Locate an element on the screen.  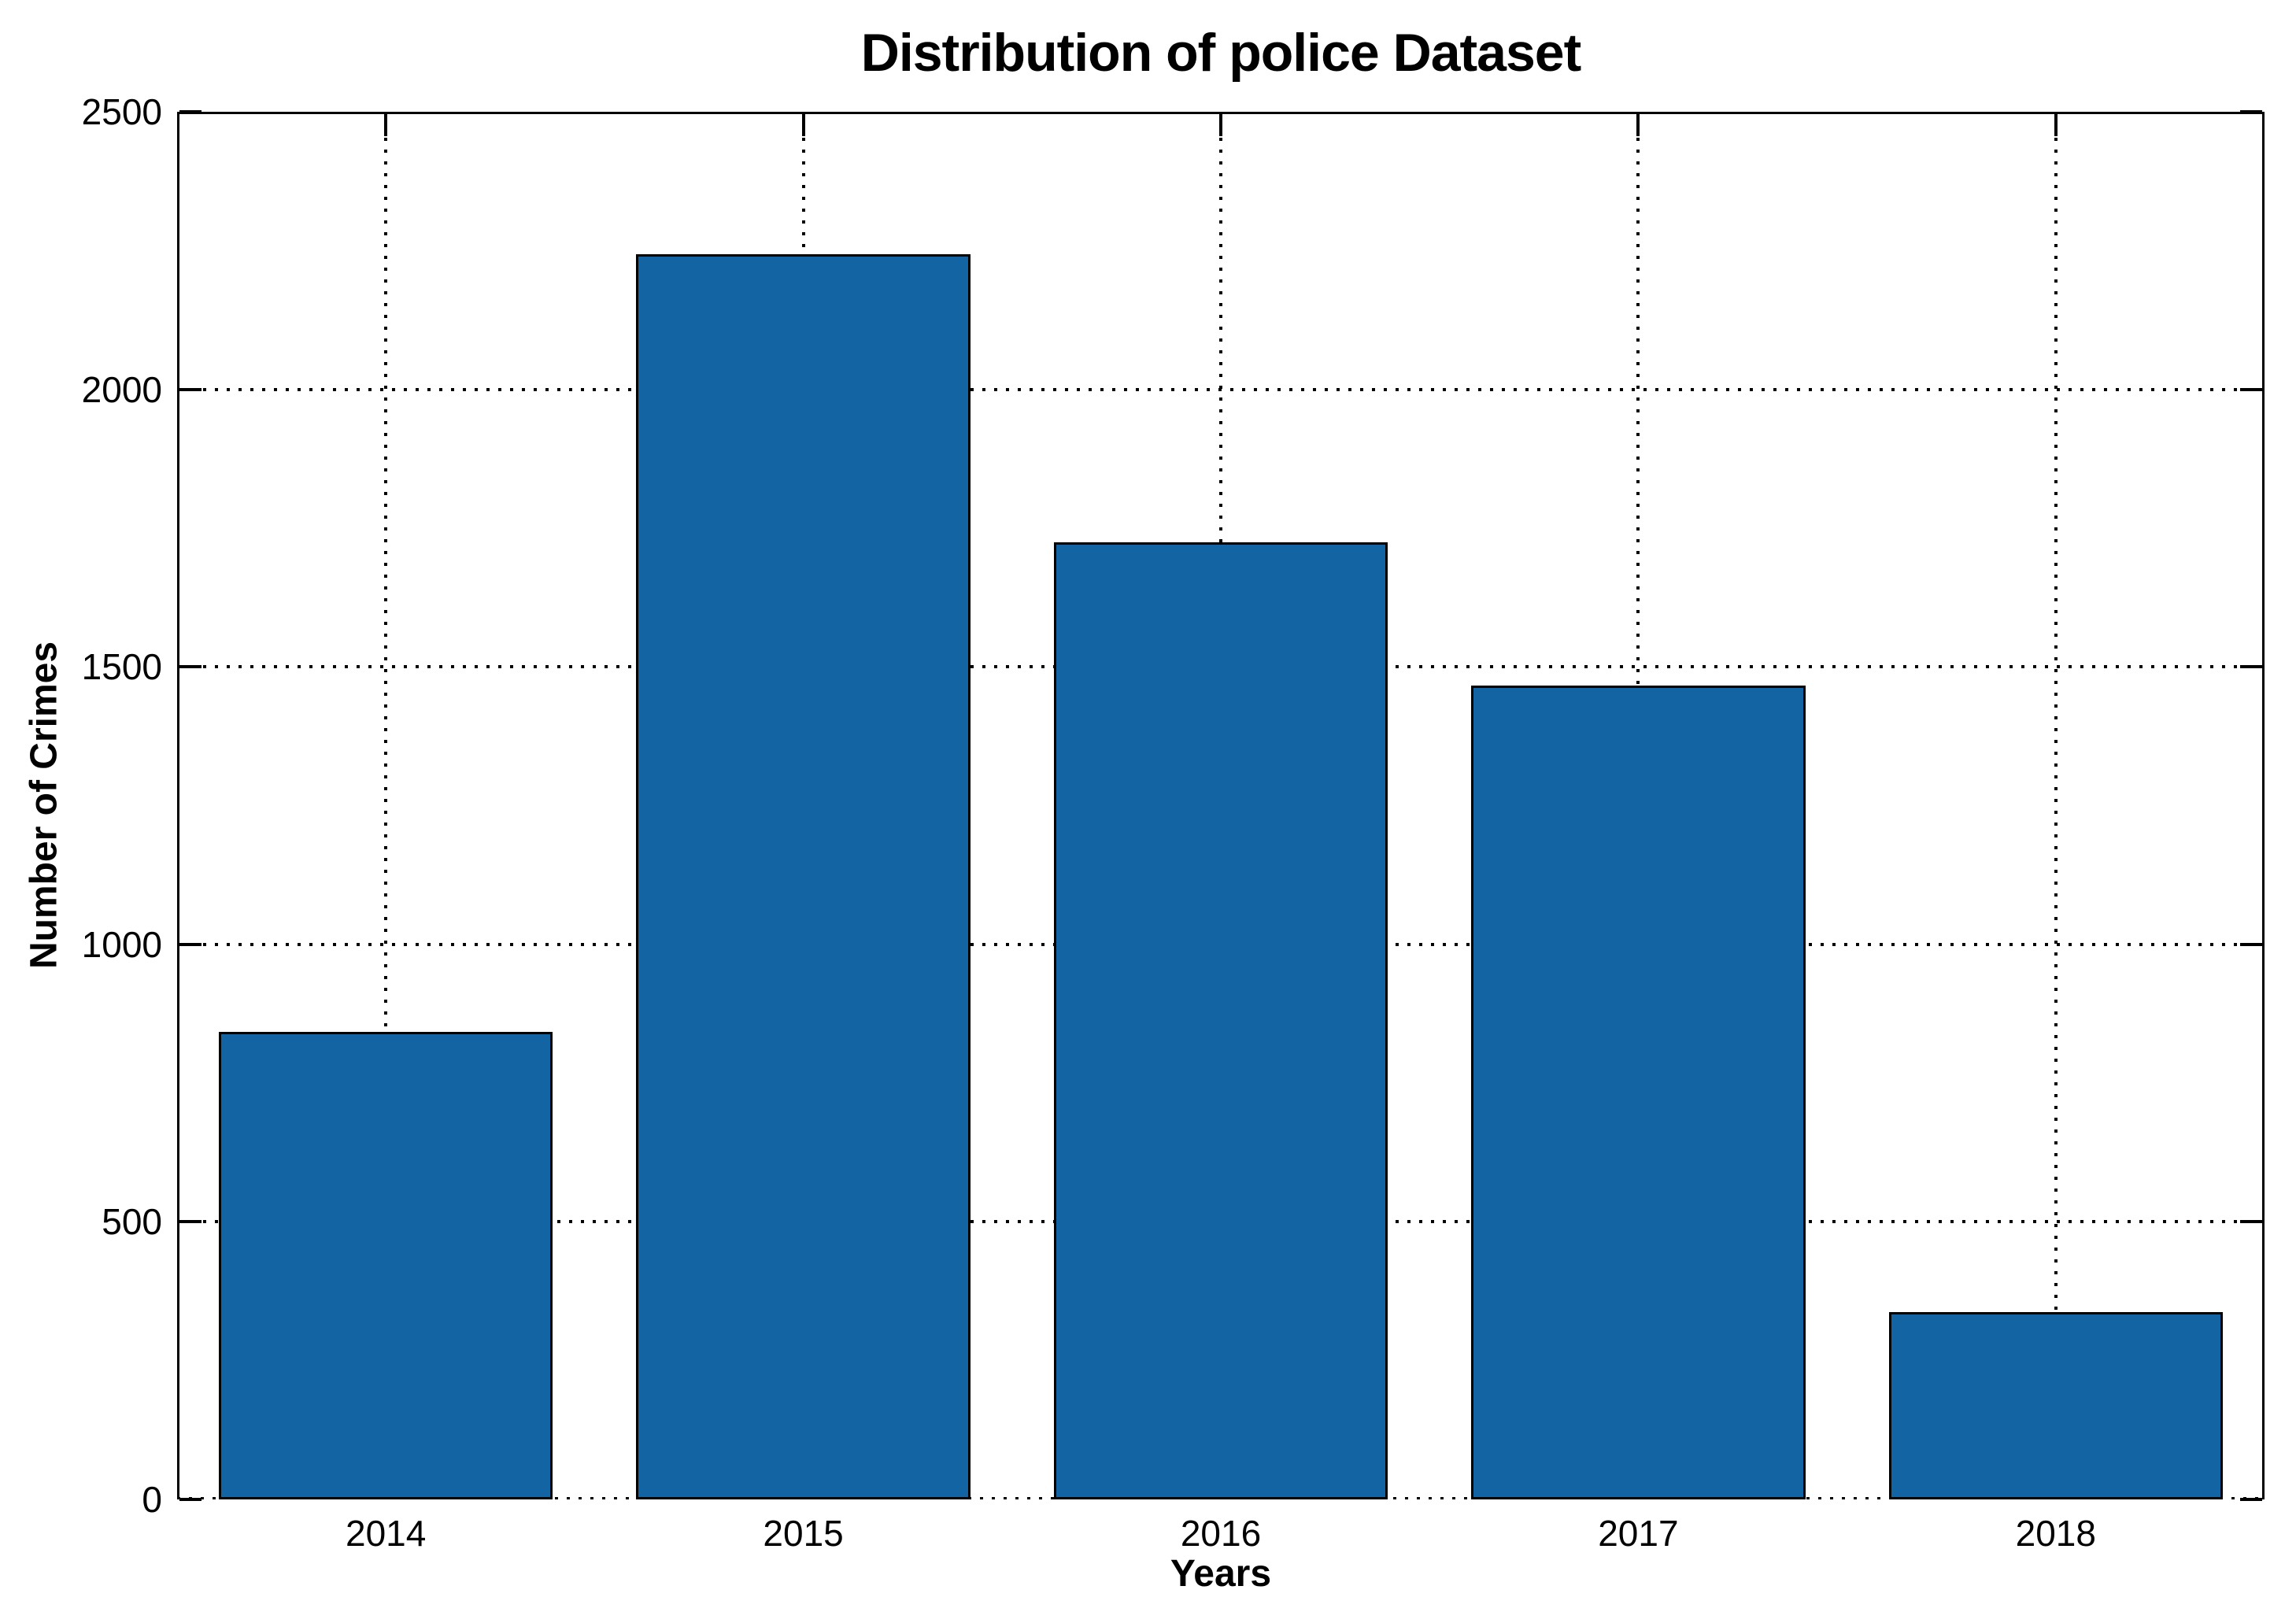
bar-2016 is located at coordinates (1220, 1020).